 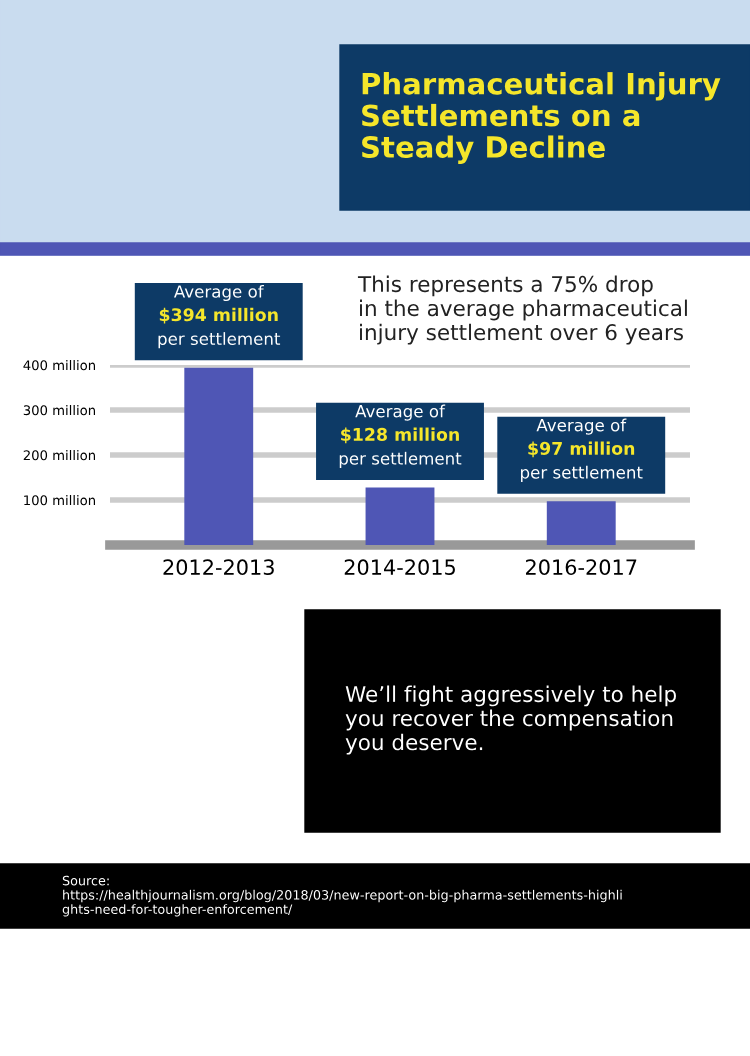 What do you see at coordinates (581, 567) in the screenshot?
I see `x-tick-label: 2016-2017` at bounding box center [581, 567].